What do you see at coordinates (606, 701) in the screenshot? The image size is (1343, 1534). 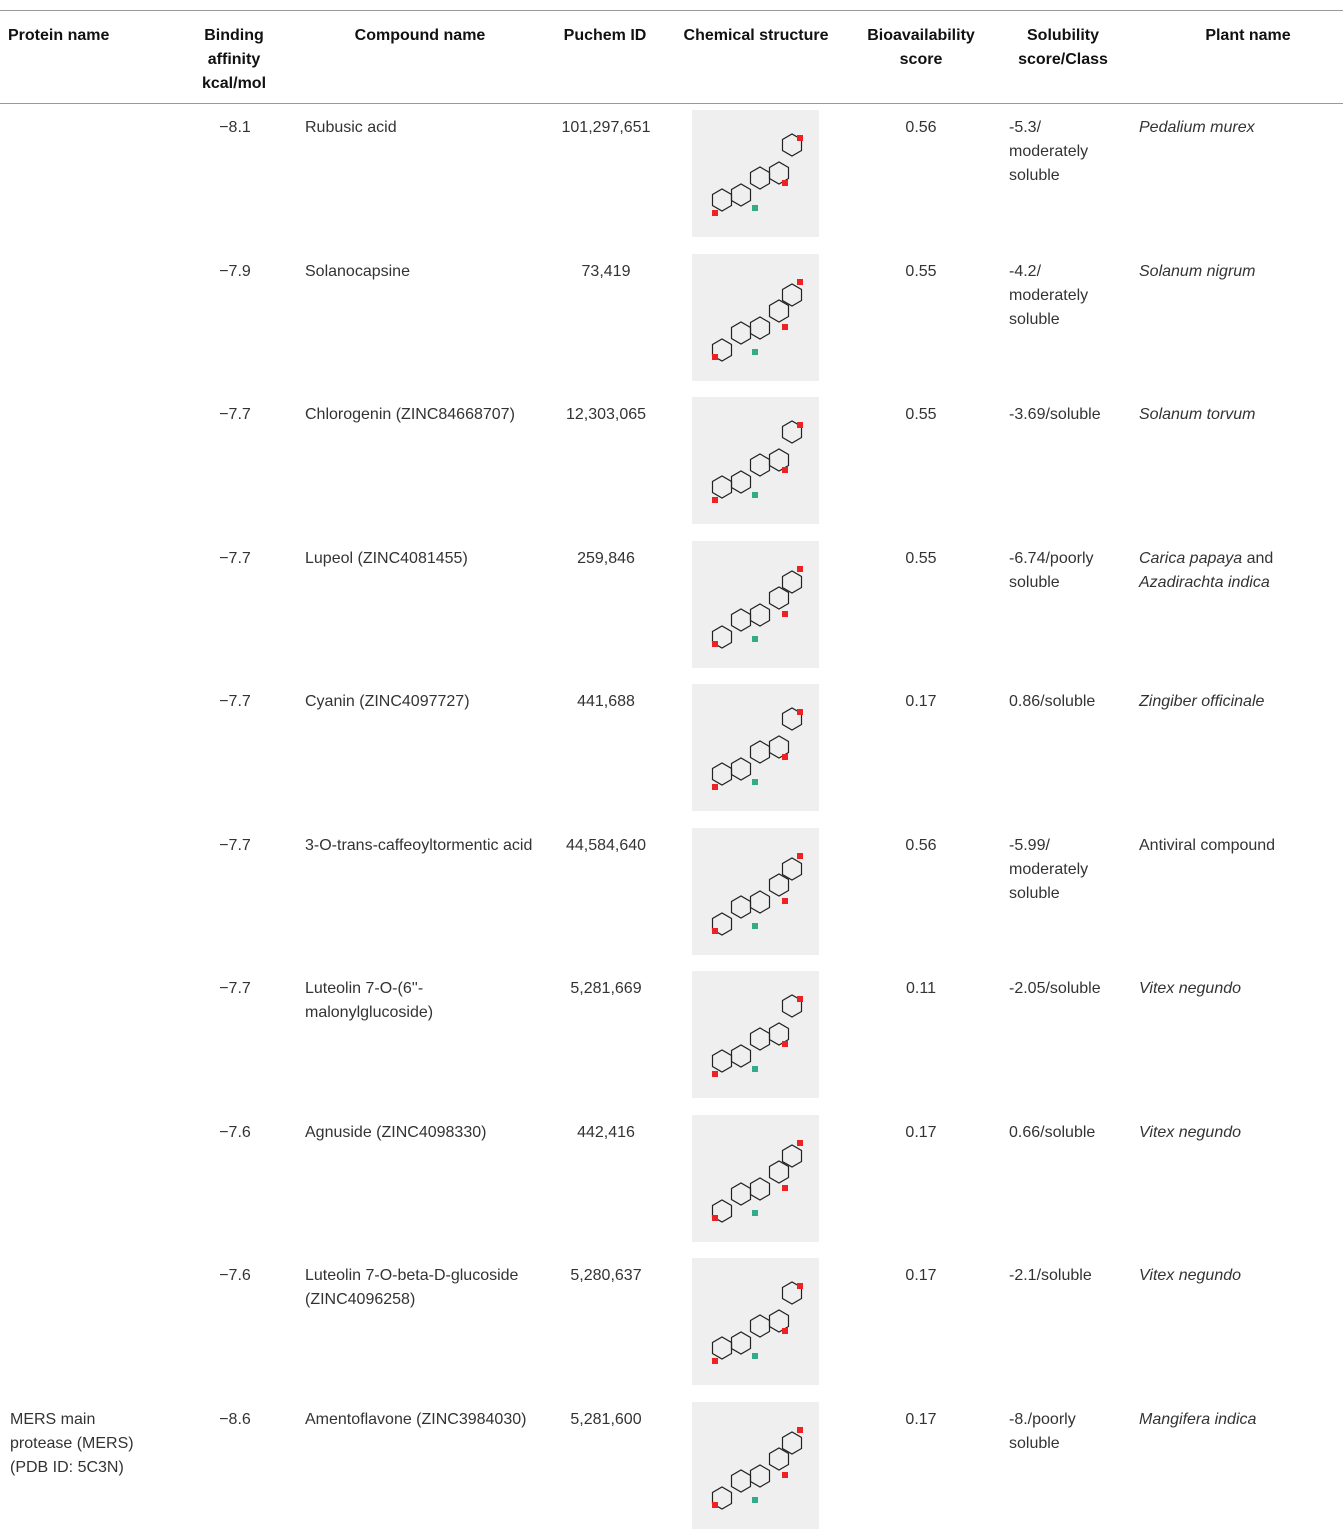 I see `pubchem-id: 441,688` at bounding box center [606, 701].